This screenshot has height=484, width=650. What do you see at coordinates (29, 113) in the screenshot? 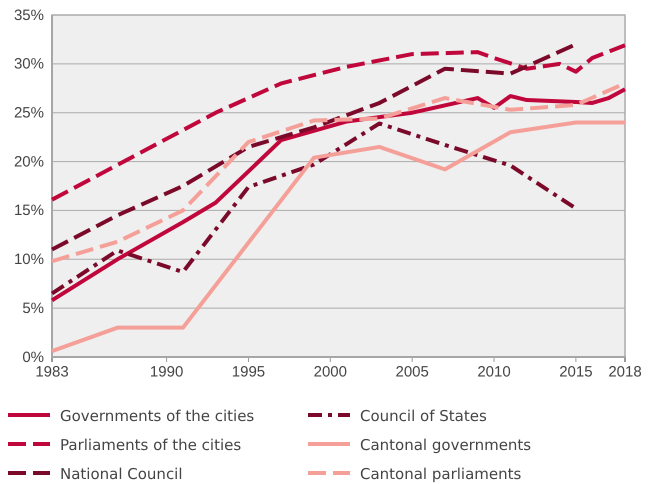
I see `y-tick-label: 25%` at bounding box center [29, 113].